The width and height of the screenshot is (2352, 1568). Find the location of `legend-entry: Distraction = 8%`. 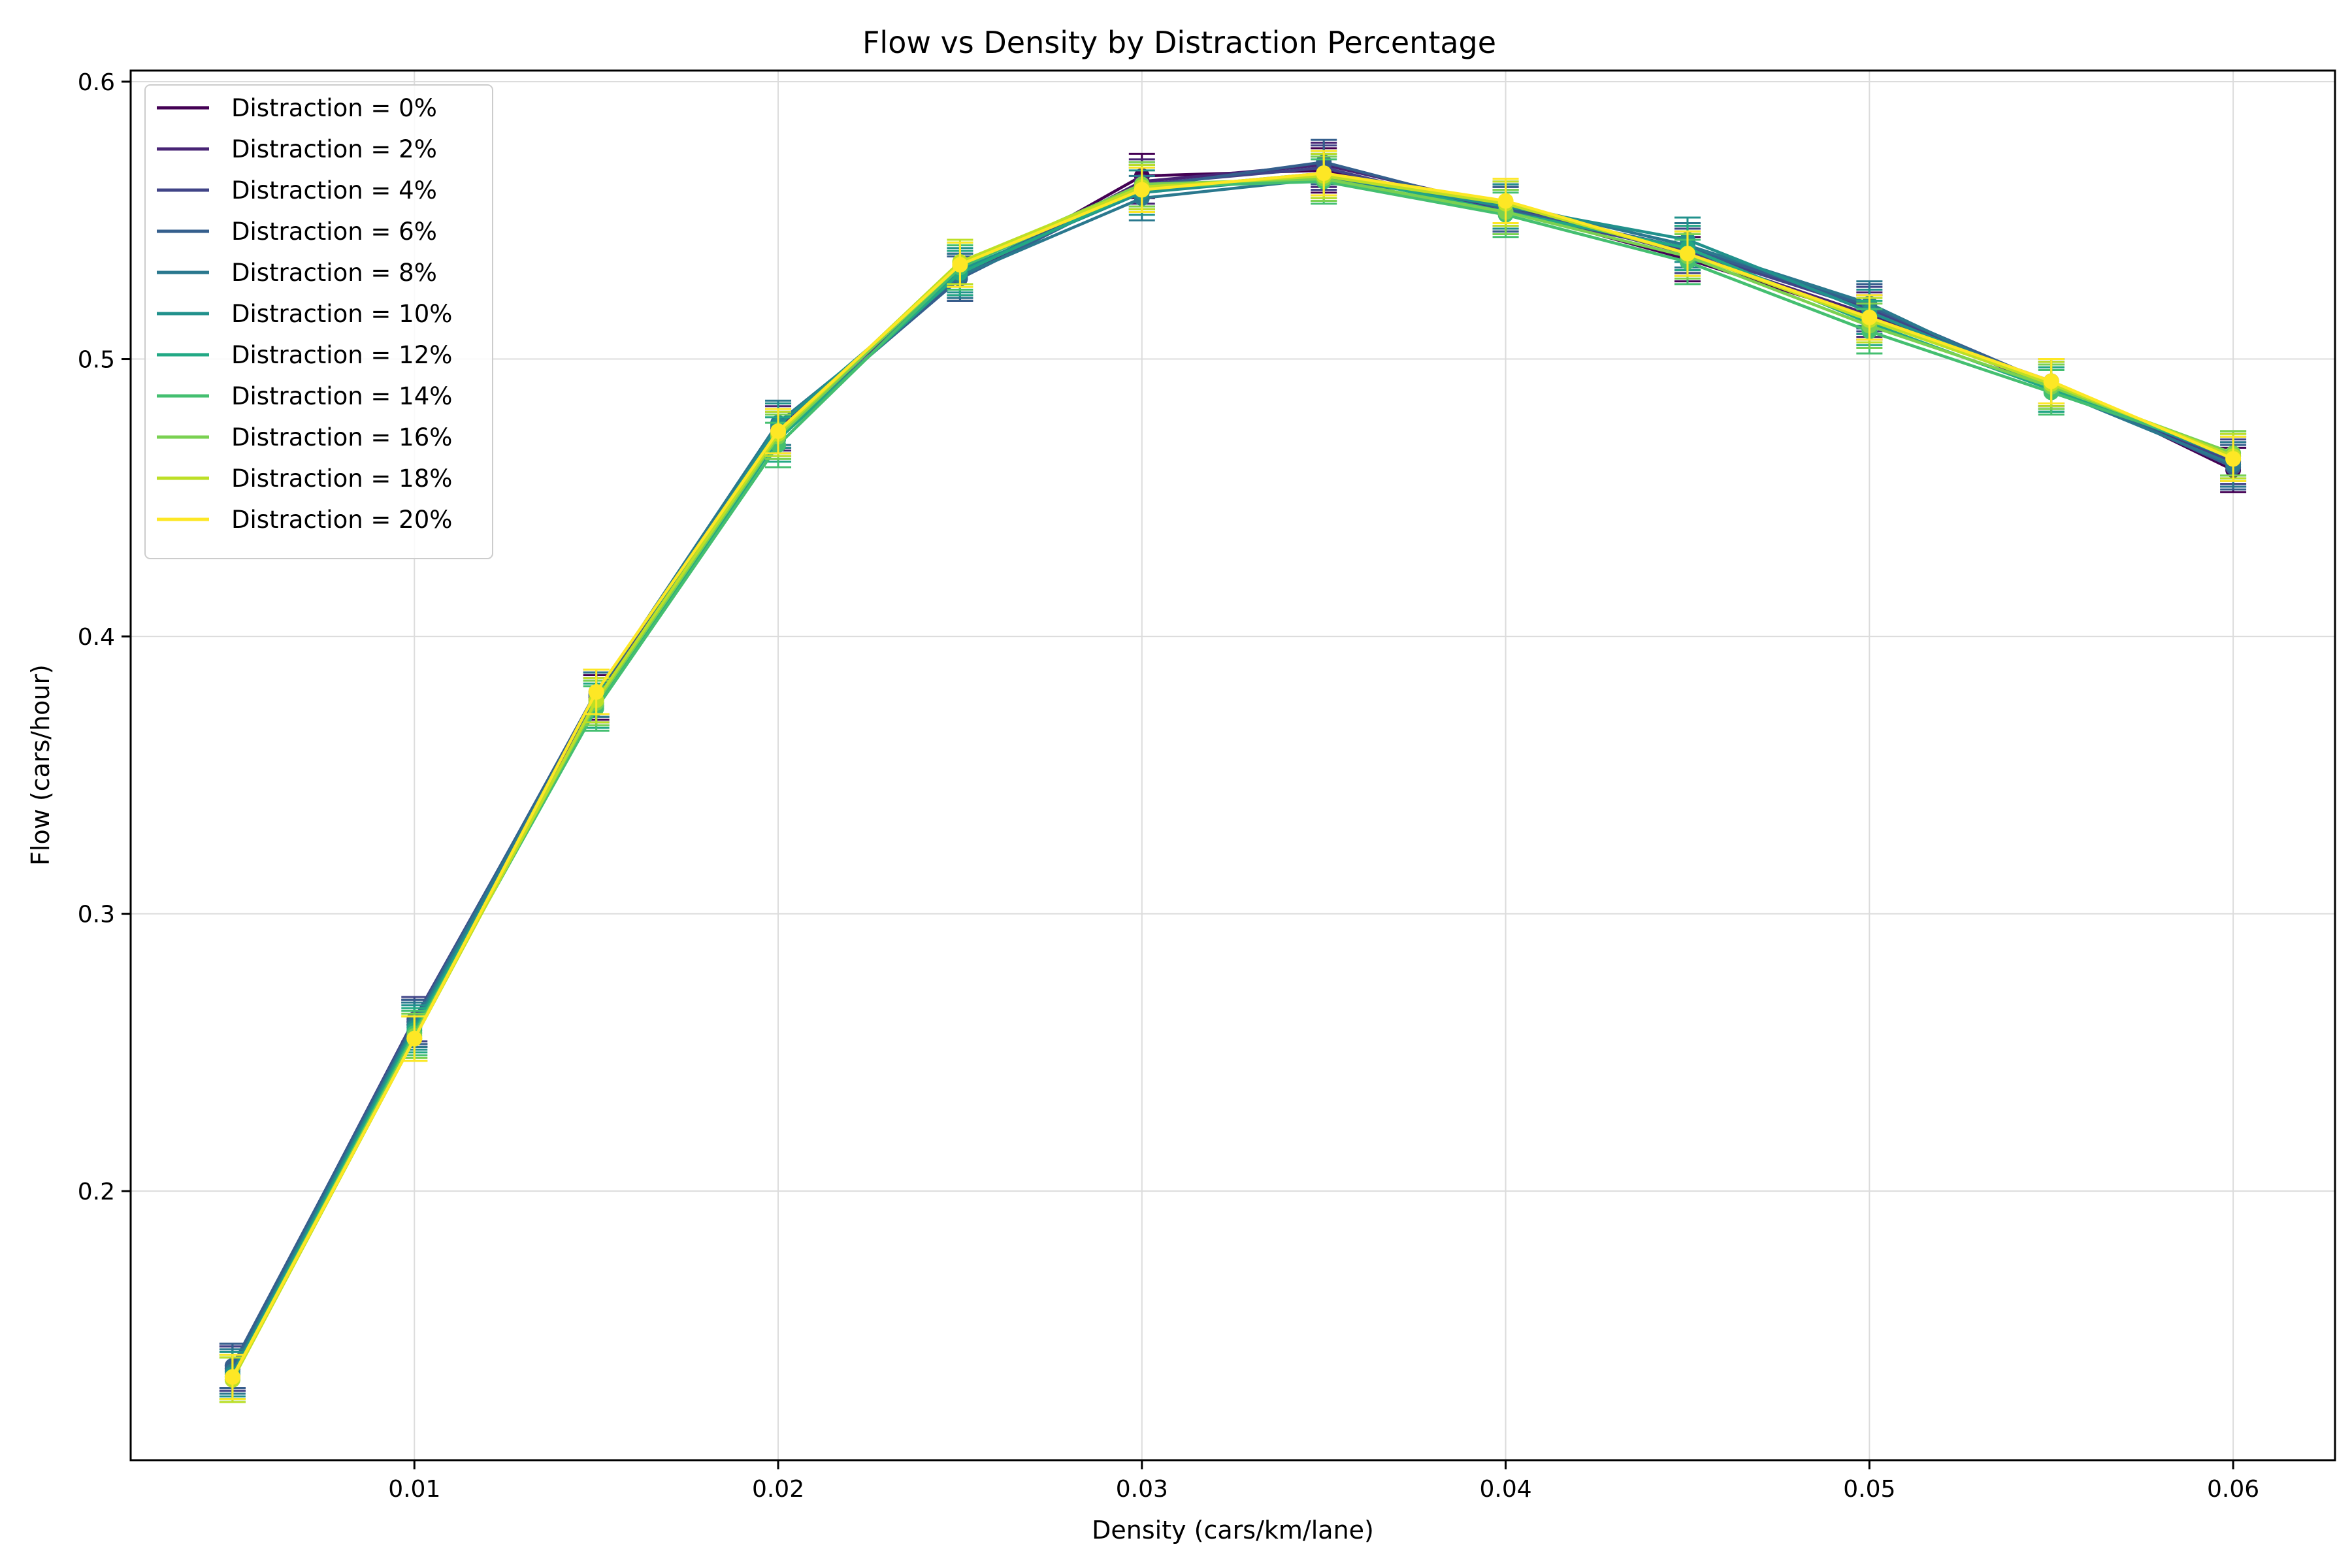

legend-entry: Distraction = 8% is located at coordinates (297, 273).